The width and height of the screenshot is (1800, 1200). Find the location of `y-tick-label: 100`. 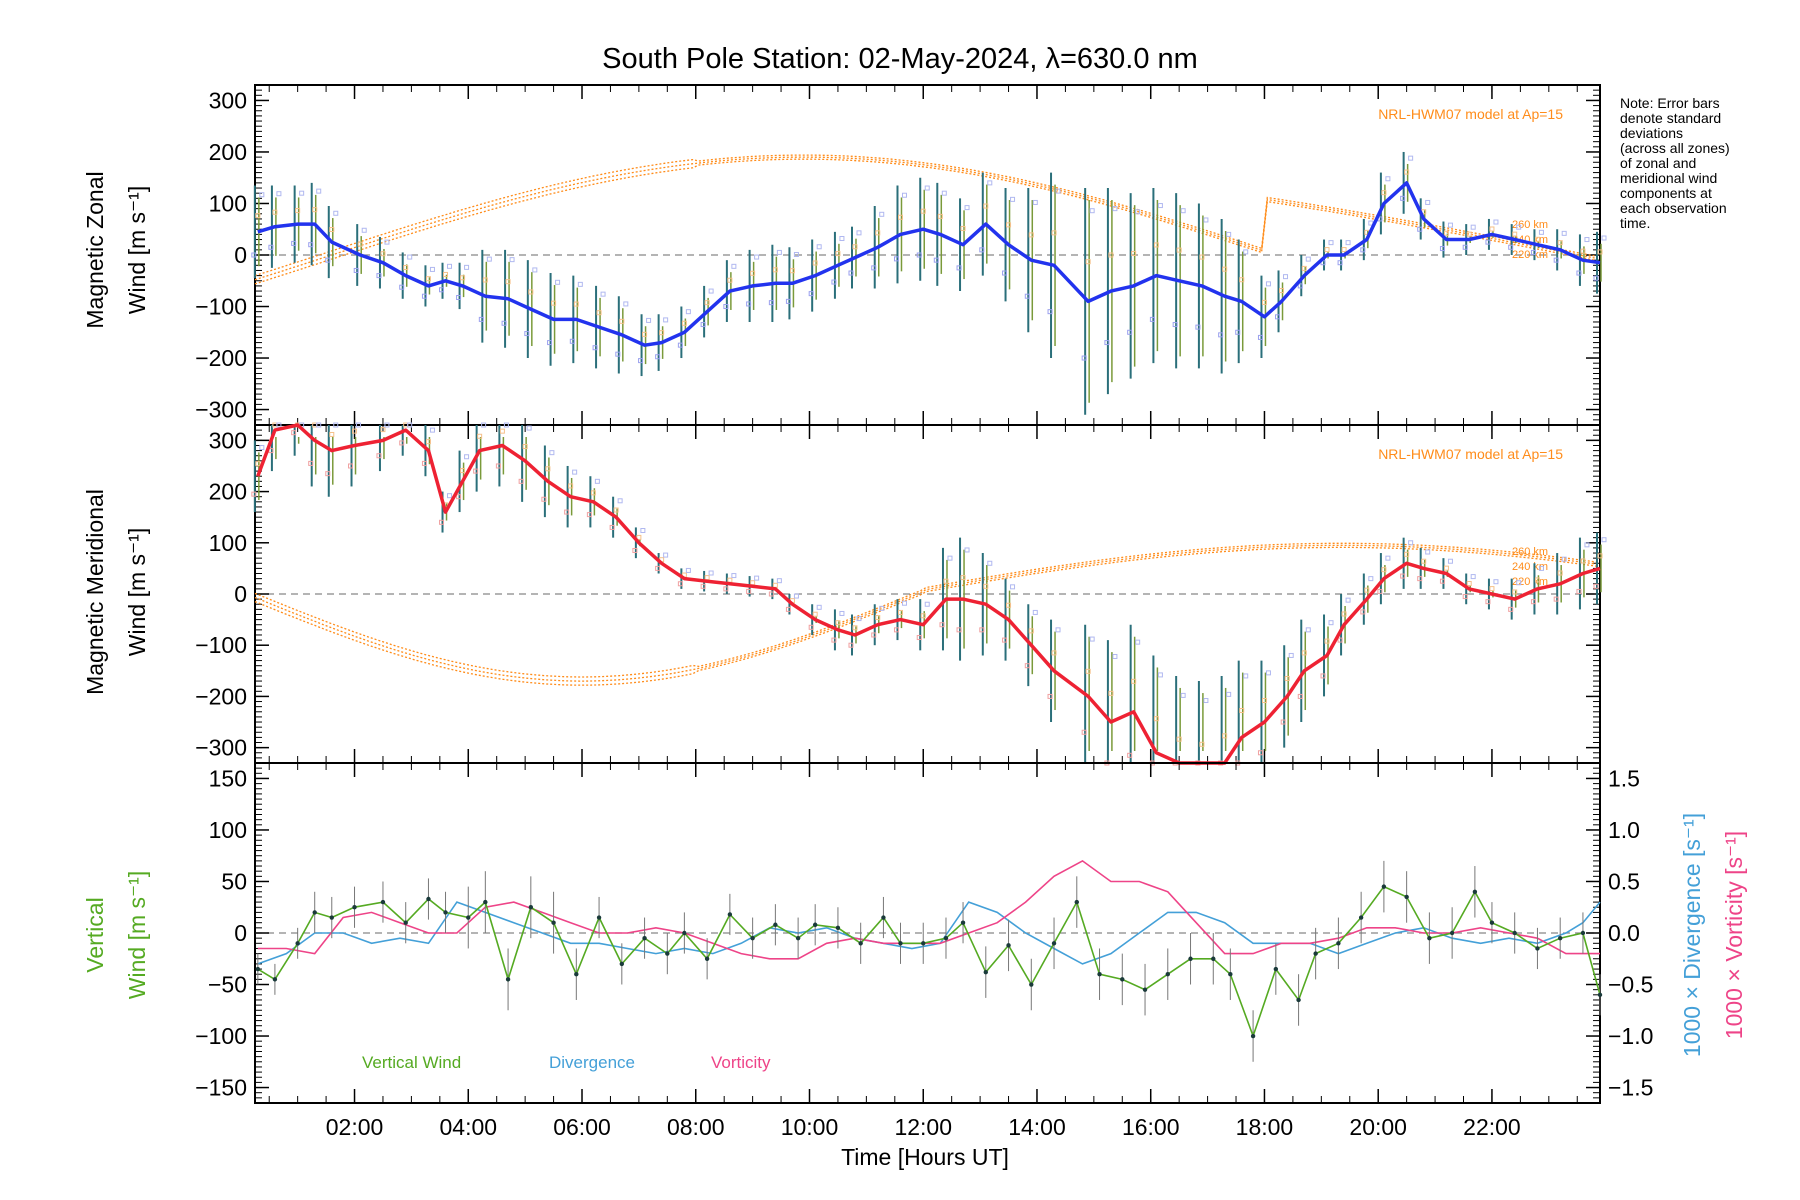

y-tick-label: 100 is located at coordinates (228, 830).